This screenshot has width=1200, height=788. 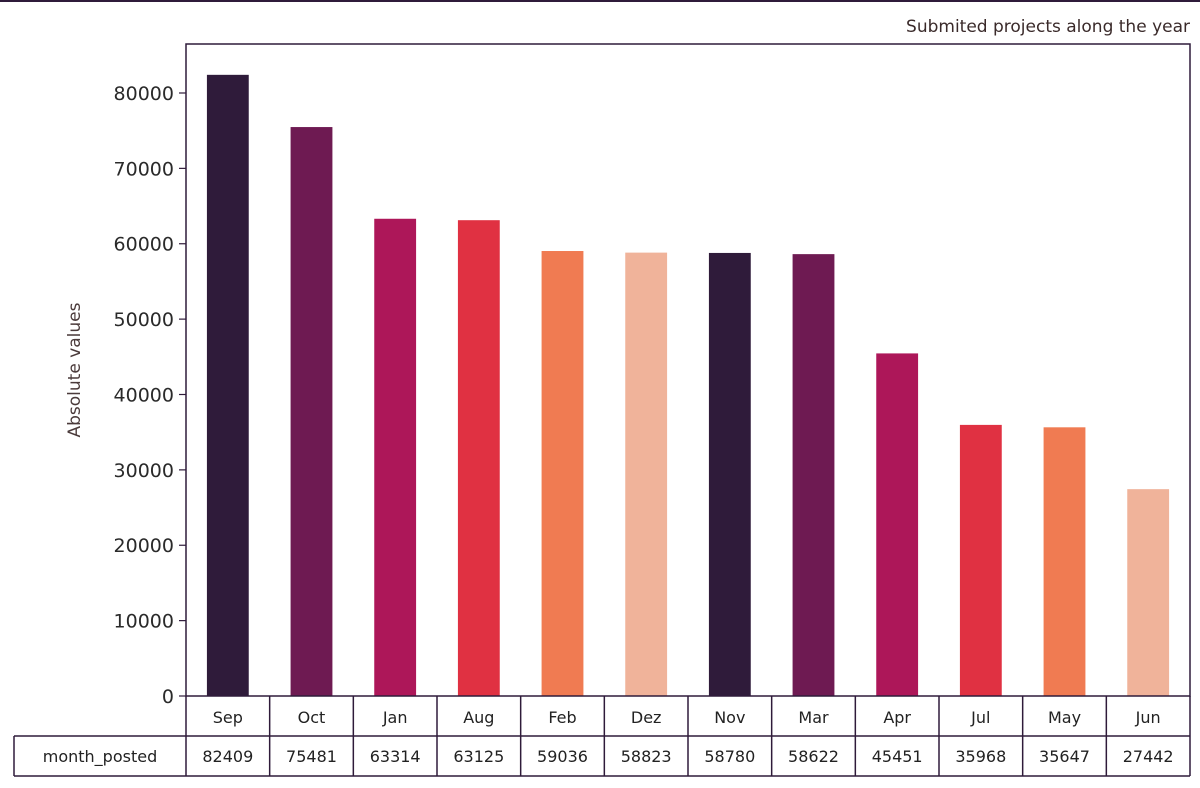 What do you see at coordinates (227, 385) in the screenshot?
I see `bar-sep` at bounding box center [227, 385].